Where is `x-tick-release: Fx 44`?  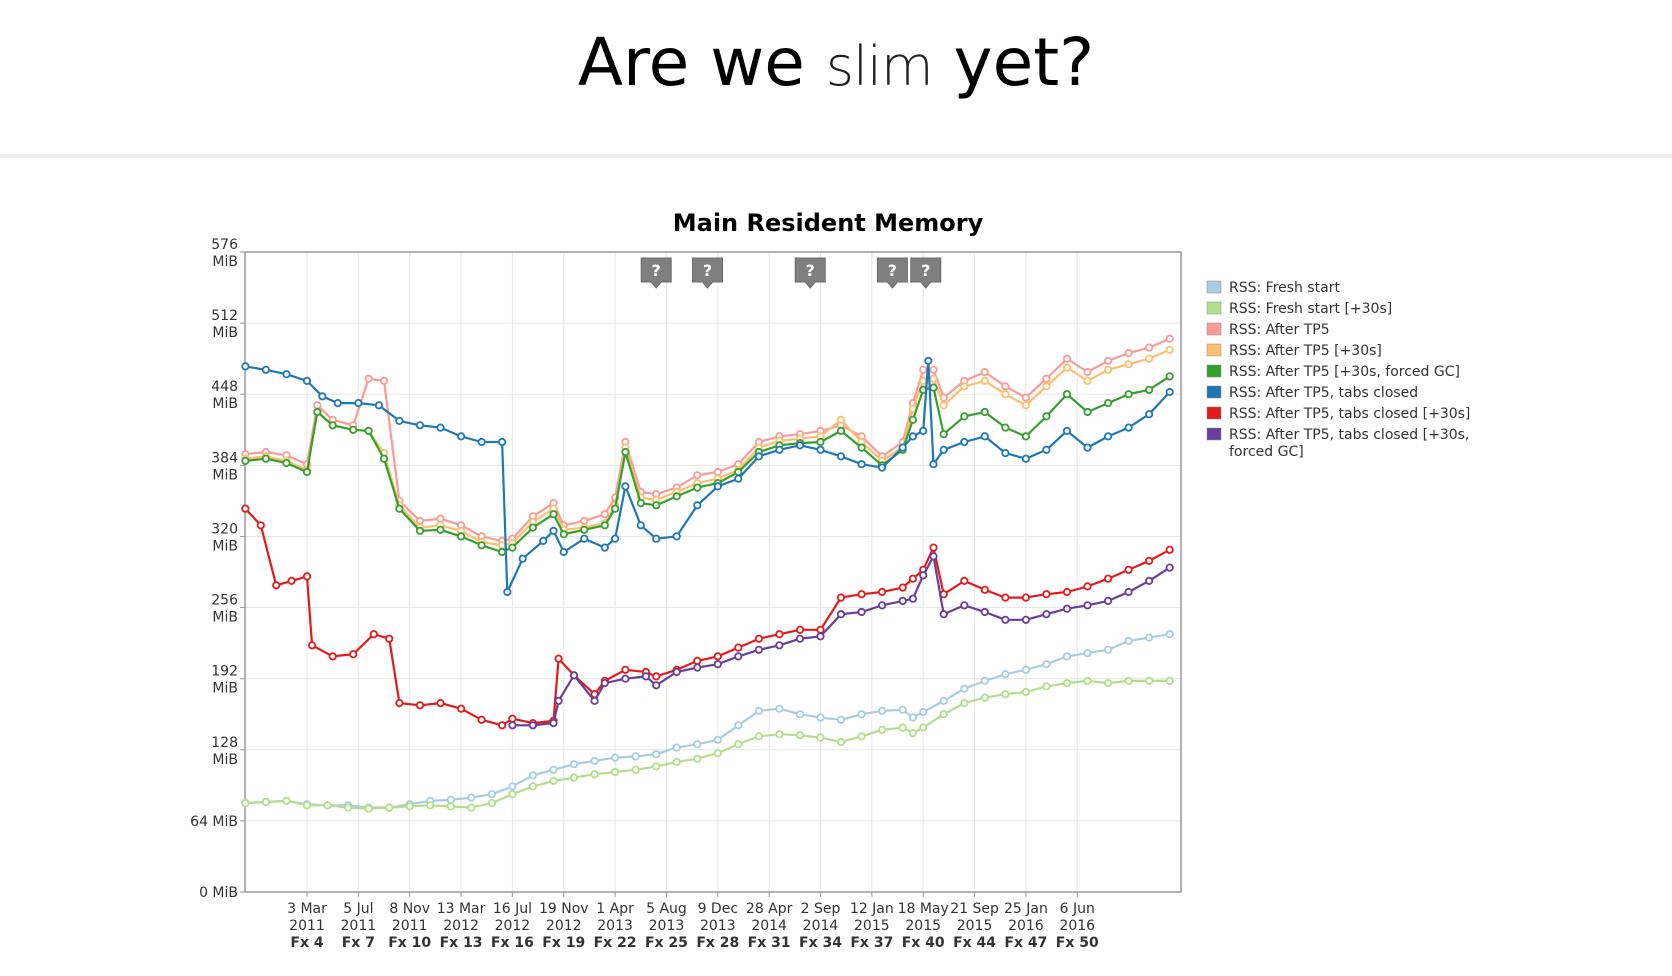
x-tick-release: Fx 44 is located at coordinates (974, 943).